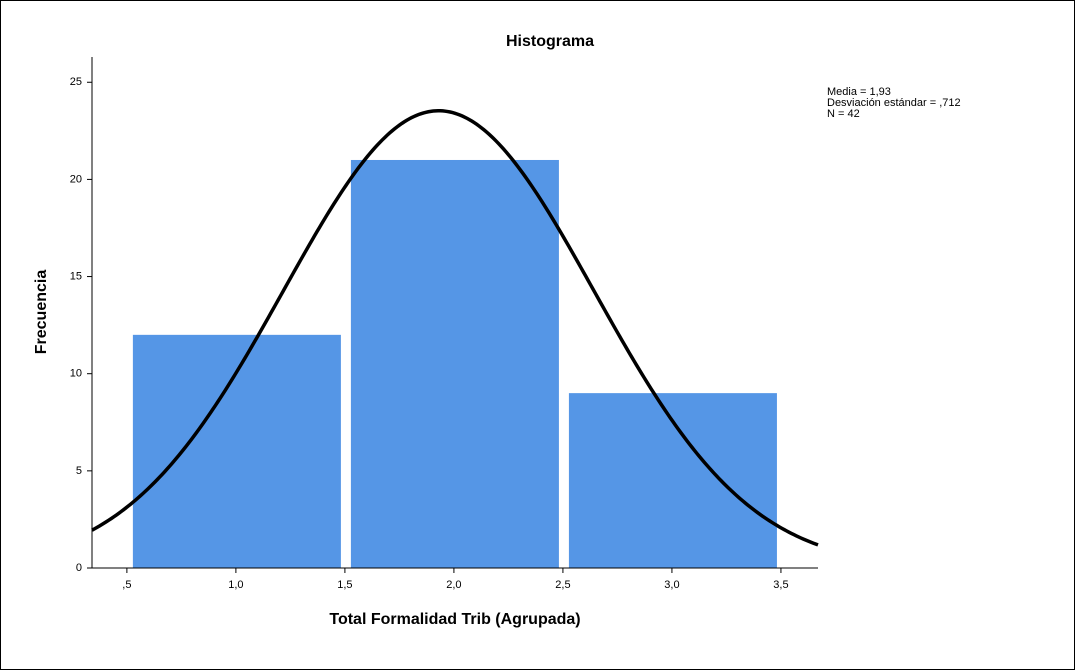 The width and height of the screenshot is (1075, 670). Describe the element at coordinates (126, 585) in the screenshot. I see `x-tick-label: ,5` at that location.